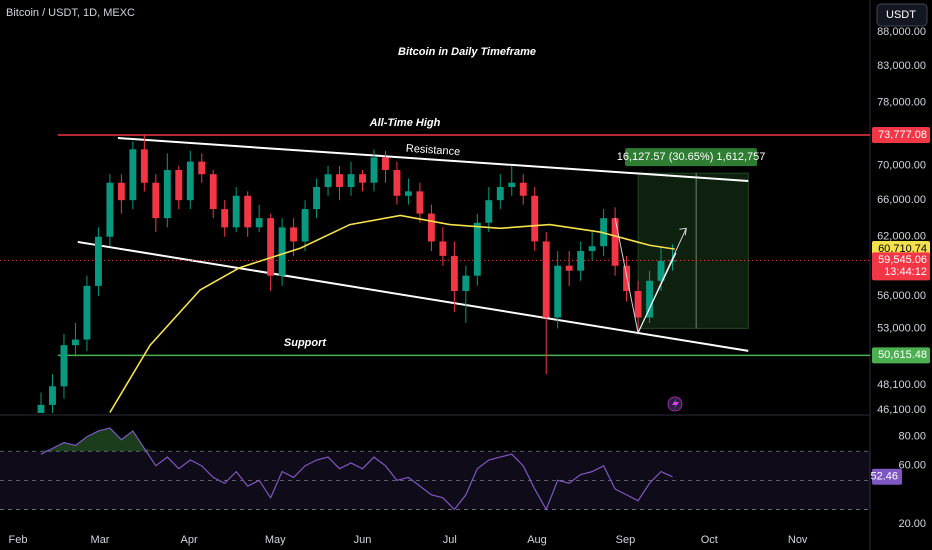  I want to click on x-tick-label: Feb, so click(18, 540).